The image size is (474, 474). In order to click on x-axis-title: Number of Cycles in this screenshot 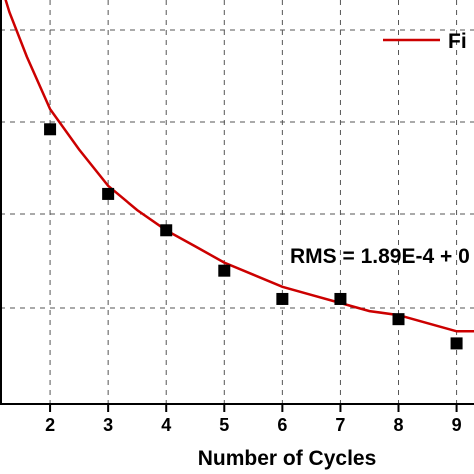, I will do `click(287, 458)`.